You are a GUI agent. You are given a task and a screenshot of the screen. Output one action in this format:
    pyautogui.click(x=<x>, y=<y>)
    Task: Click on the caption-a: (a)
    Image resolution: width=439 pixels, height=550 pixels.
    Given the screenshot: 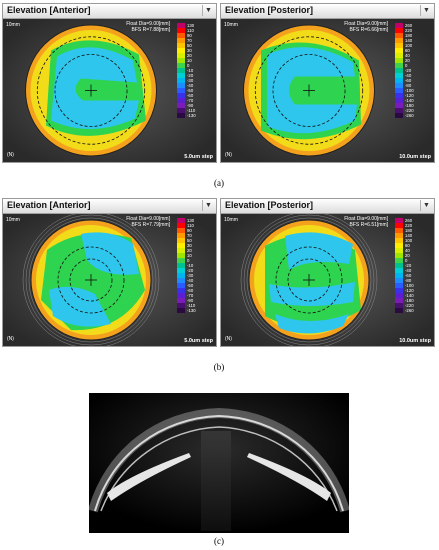 What is the action you would take?
    pyautogui.click(x=219, y=183)
    